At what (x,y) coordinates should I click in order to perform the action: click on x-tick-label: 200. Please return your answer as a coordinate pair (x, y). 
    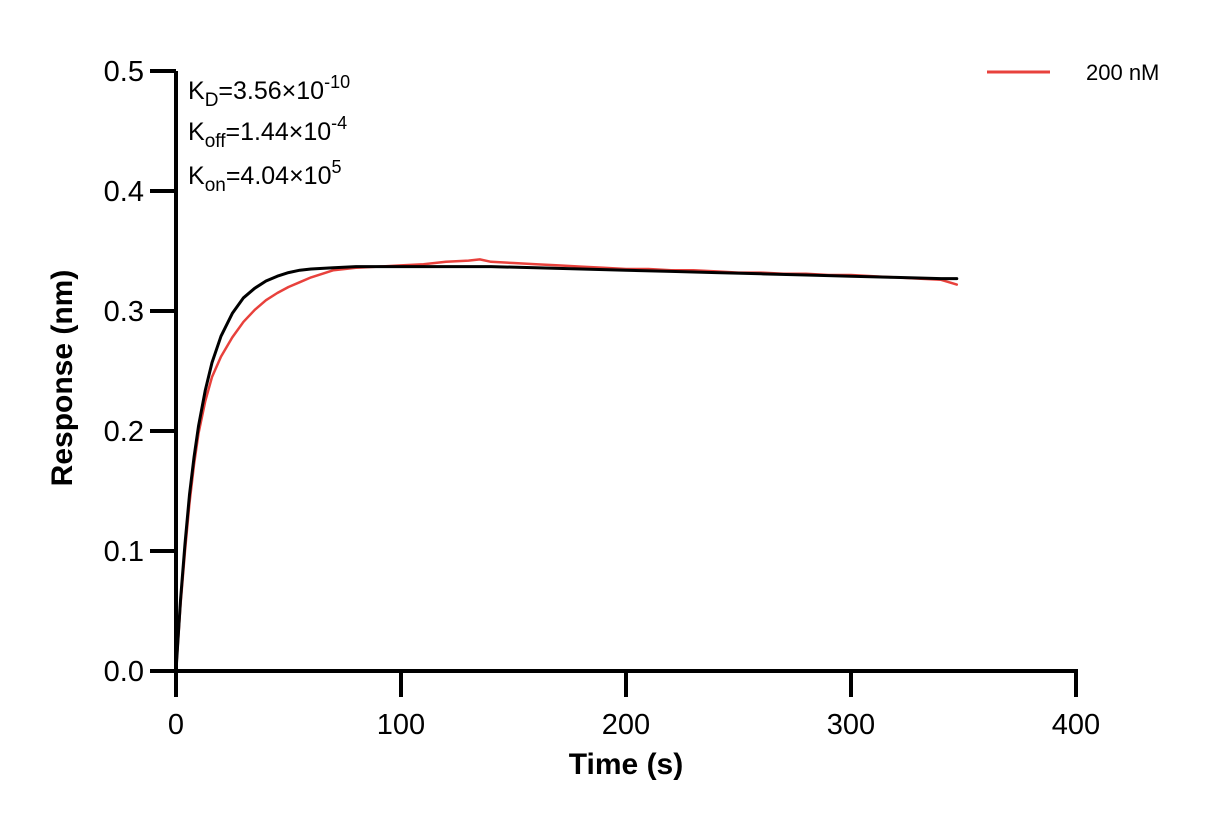
    Looking at the image, I should click on (626, 725).